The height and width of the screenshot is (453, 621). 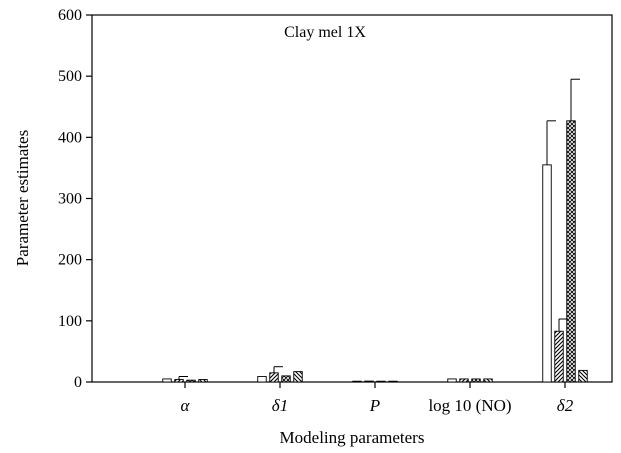 I want to click on y-tick-label: 300, so click(x=70, y=199).